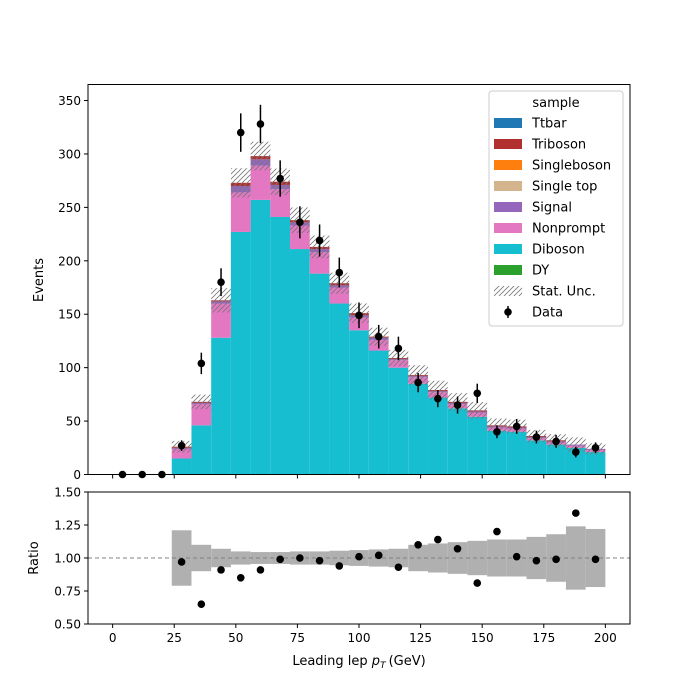 This screenshot has height=700, width=700. Describe the element at coordinates (69, 315) in the screenshot. I see `y-tick-label: 150` at that location.